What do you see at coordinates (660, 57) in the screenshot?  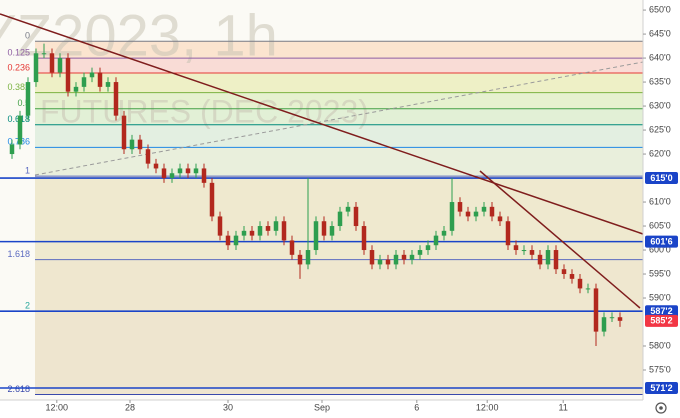 I see `y-tick-label: 640'0` at bounding box center [660, 57].